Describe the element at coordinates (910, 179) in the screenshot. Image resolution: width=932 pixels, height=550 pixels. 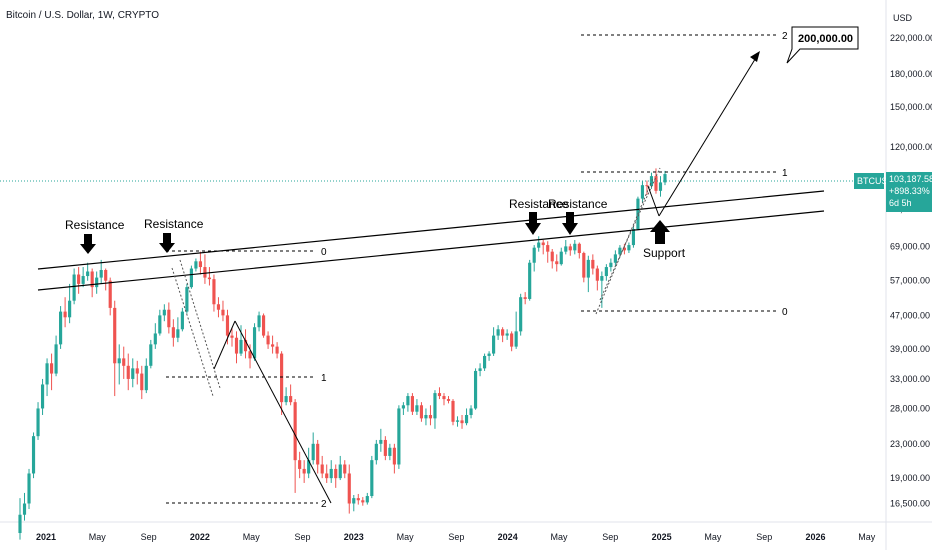
I see `price-tag-value: 103,187.58` at that location.